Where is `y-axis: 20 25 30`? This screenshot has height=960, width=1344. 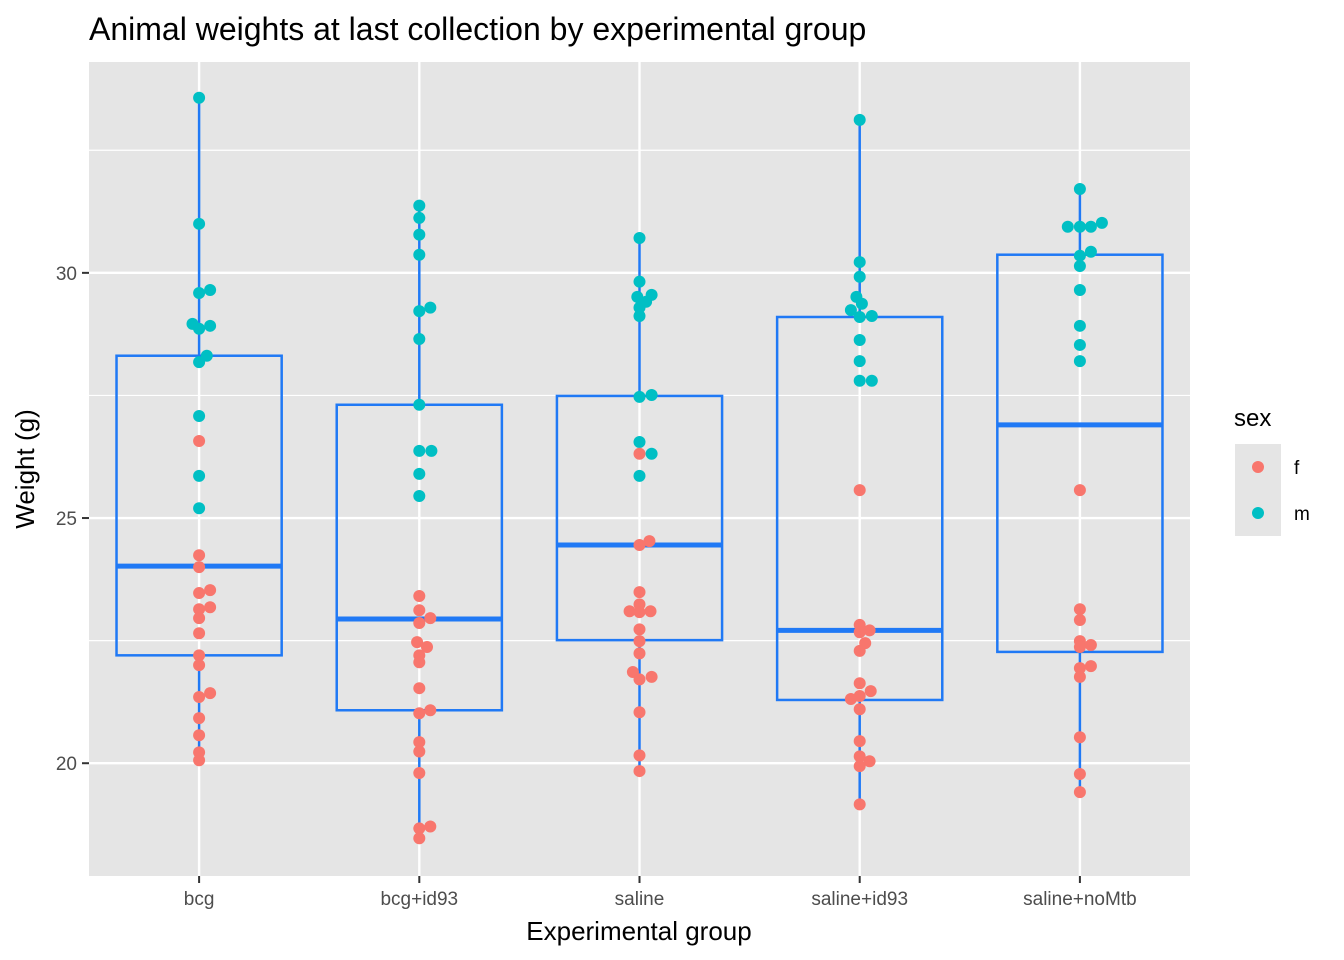 y-axis: 20 25 30 is located at coordinates (72, 519).